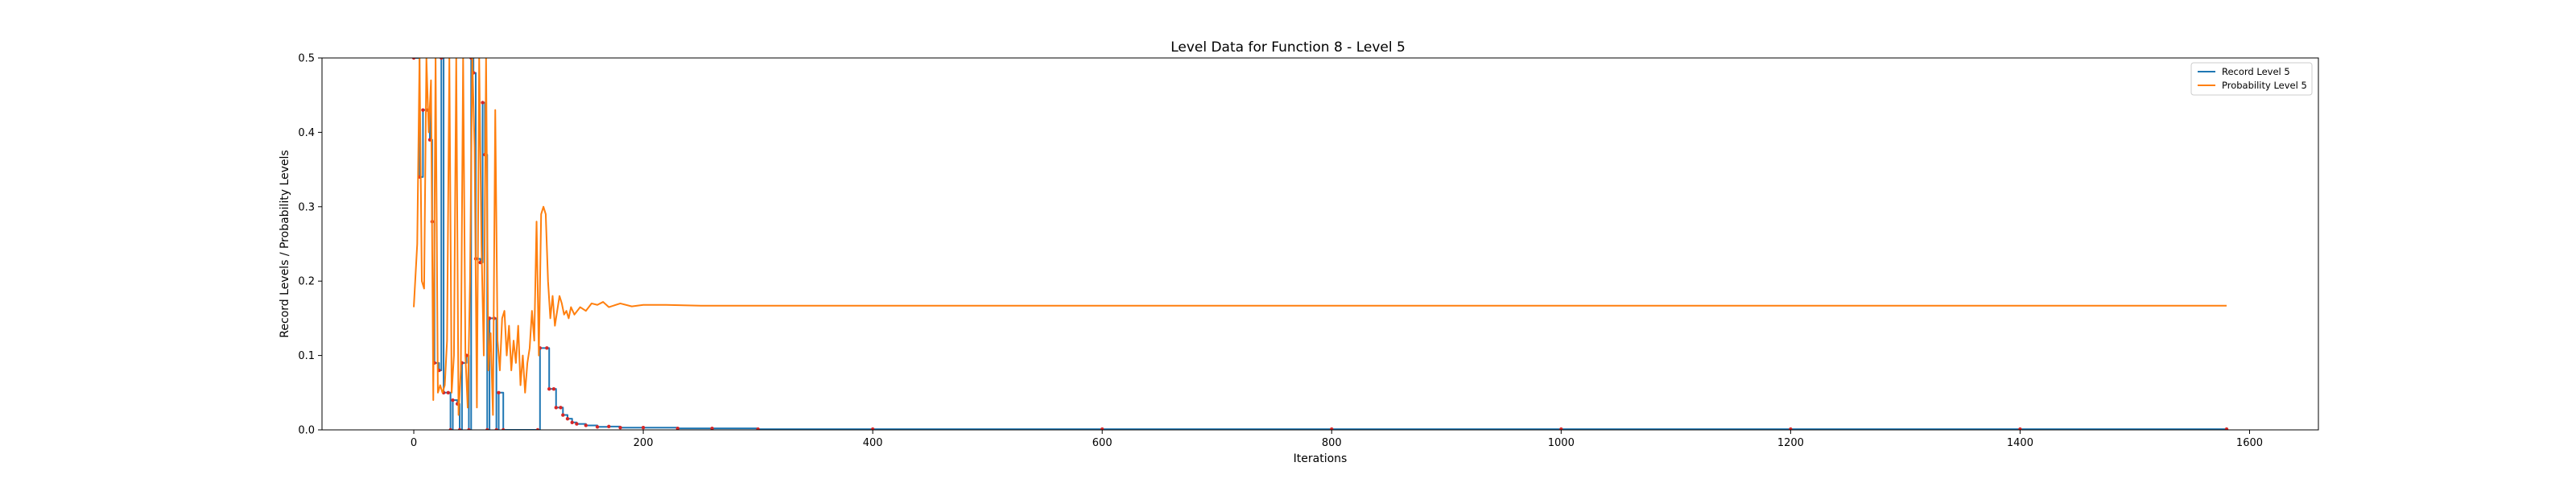 Image resolution: width=2576 pixels, height=483 pixels. Describe the element at coordinates (1288, 47) in the screenshot. I see `chart-title: Level Data for Function 8 - Level 5` at that location.